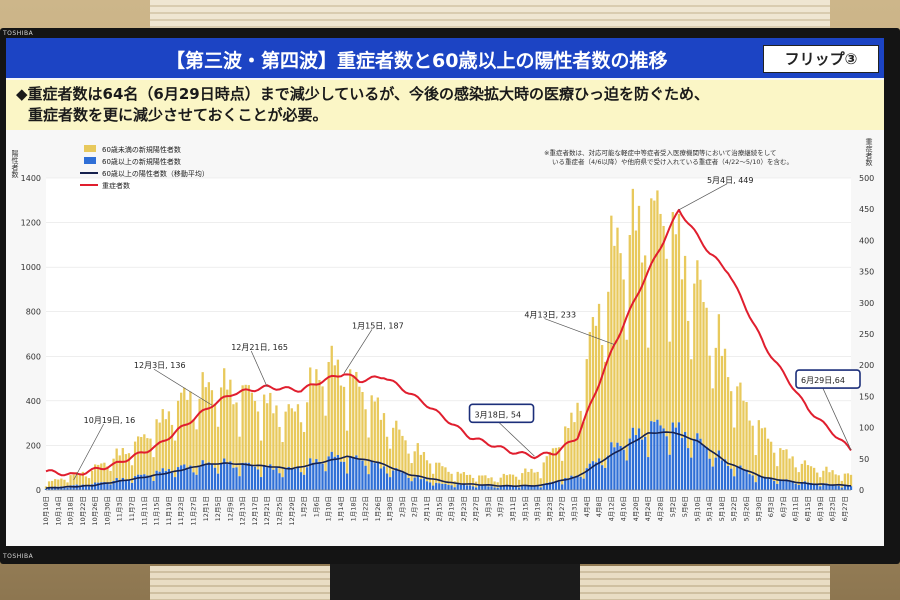 The image size is (900, 600). I want to click on right-tick-label: 450, so click(866, 209).